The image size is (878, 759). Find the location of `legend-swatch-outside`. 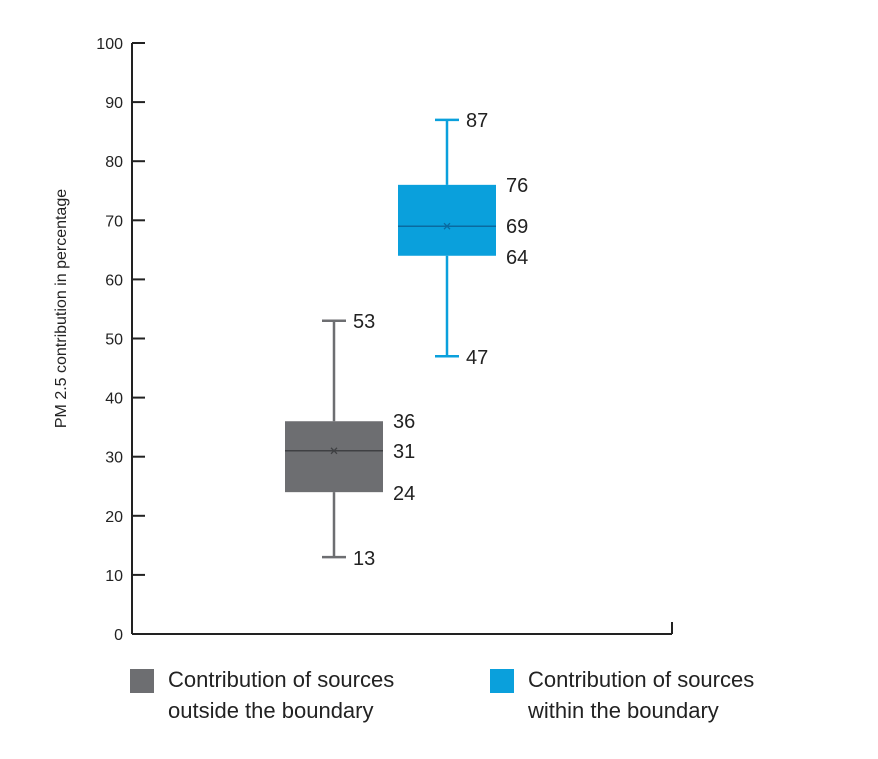

legend-swatch-outside is located at coordinates (142, 681).